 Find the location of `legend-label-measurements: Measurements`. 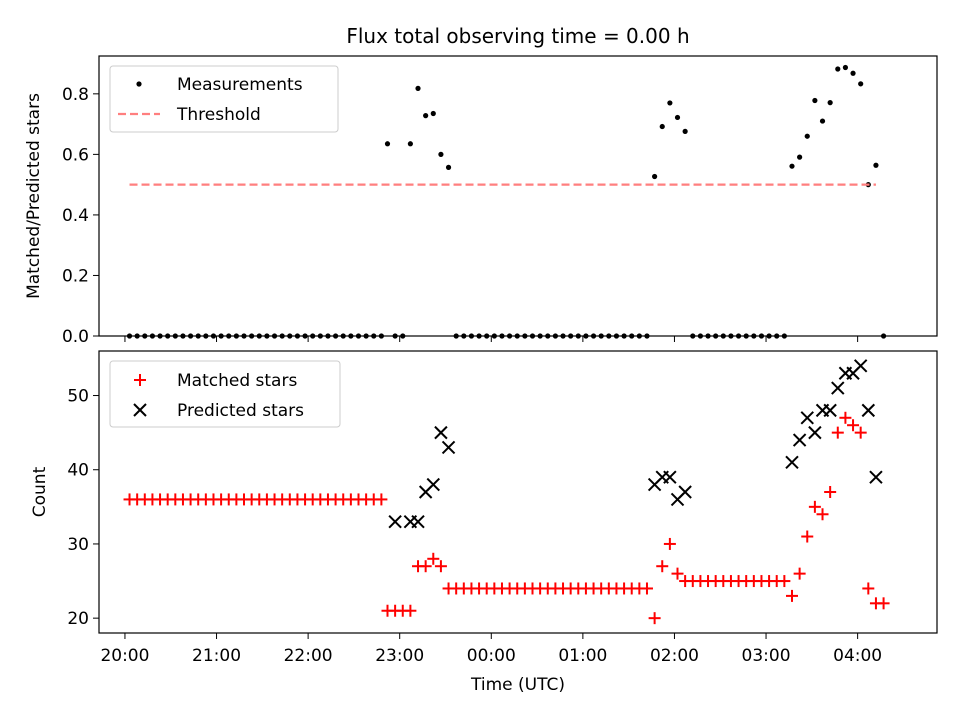

legend-label-measurements: Measurements is located at coordinates (240, 85).